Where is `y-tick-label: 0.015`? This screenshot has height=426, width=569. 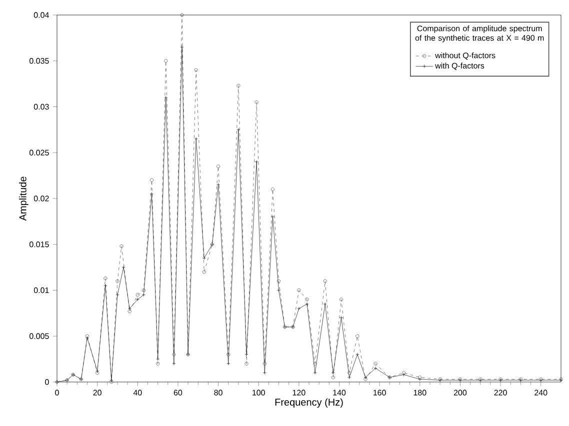 y-tick-label: 0.015 is located at coordinates (39, 245).